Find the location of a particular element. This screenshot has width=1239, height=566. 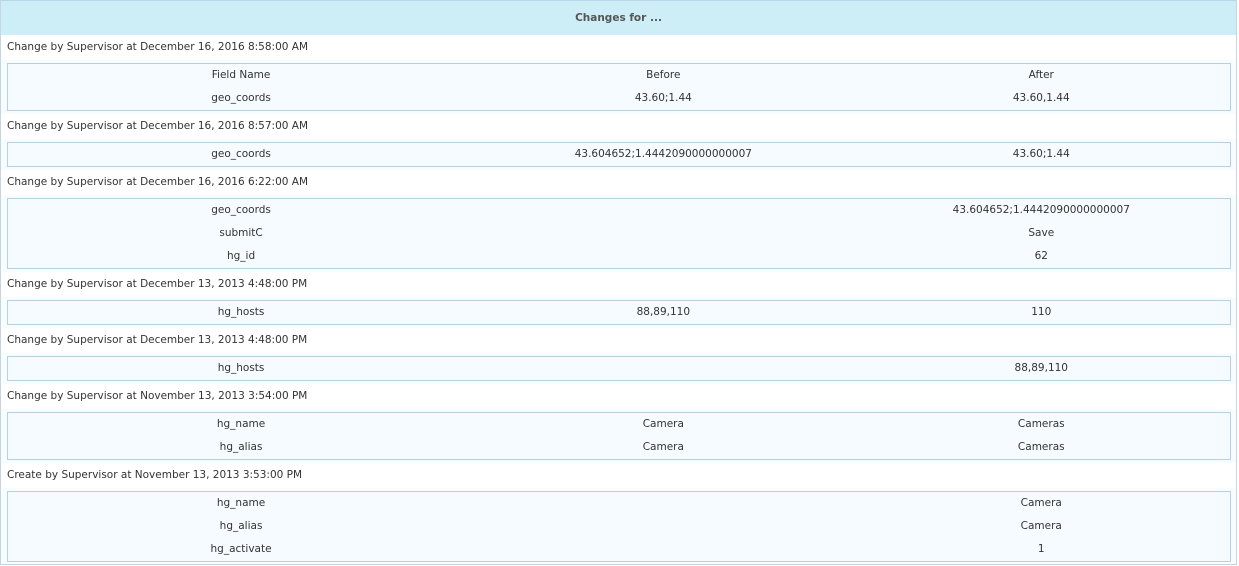

header-after: After is located at coordinates (1041, 75).